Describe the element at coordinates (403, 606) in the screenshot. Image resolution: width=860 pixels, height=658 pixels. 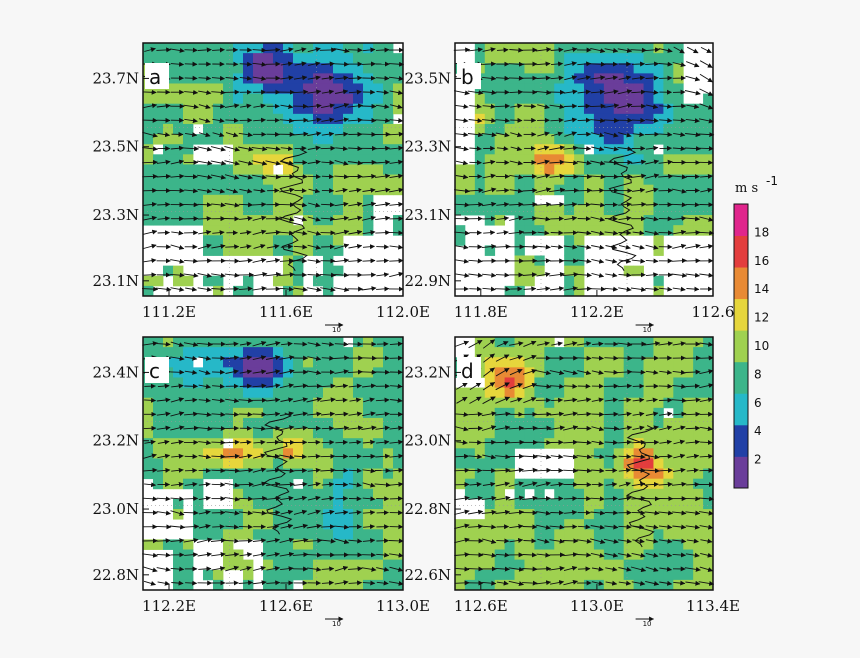
I see `x-tick-label: 113.0E` at that location.